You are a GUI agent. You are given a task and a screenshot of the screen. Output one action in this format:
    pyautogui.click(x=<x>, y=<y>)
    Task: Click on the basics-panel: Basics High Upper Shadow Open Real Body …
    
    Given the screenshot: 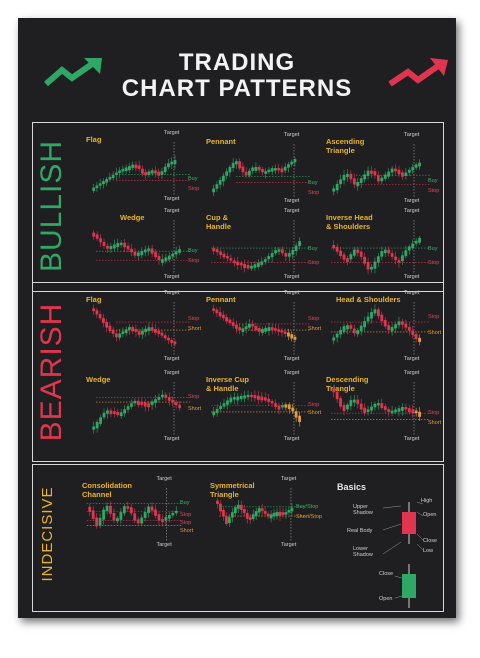 What is the action you would take?
    pyautogui.click(x=380, y=547)
    